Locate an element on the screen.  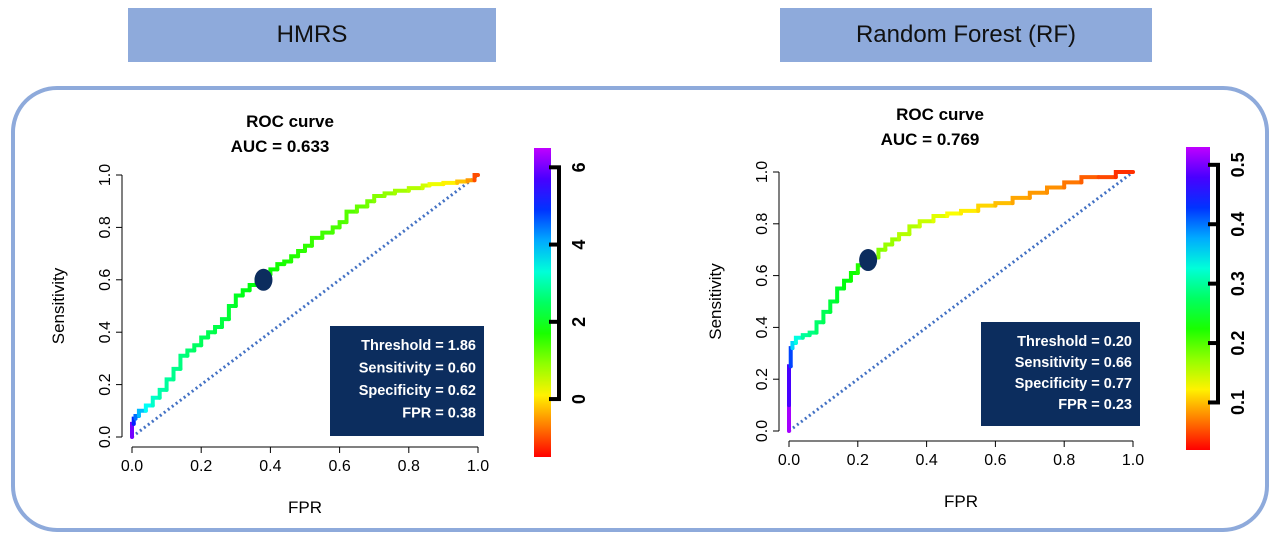
chart-2-x-tick-label: 1.0 is located at coordinates (1133, 460).